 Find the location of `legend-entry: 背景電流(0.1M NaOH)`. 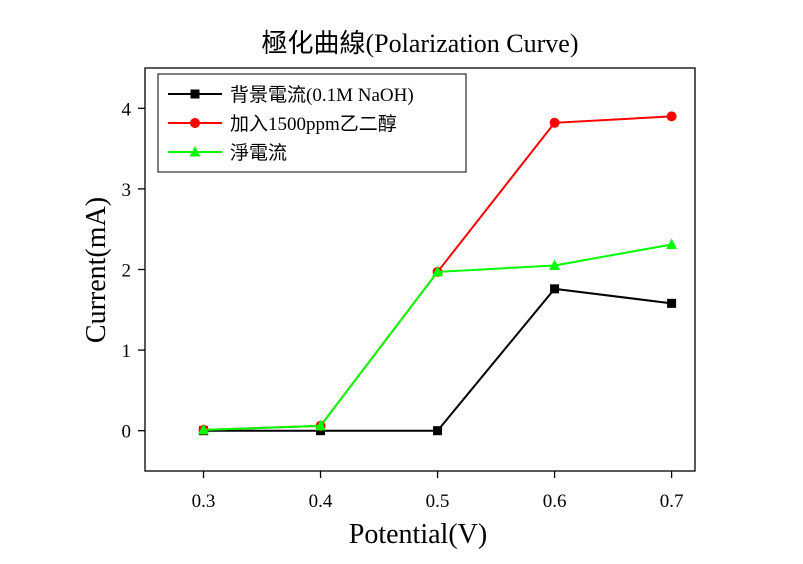

legend-entry: 背景電流(0.1M NaOH) is located at coordinates (291, 95).